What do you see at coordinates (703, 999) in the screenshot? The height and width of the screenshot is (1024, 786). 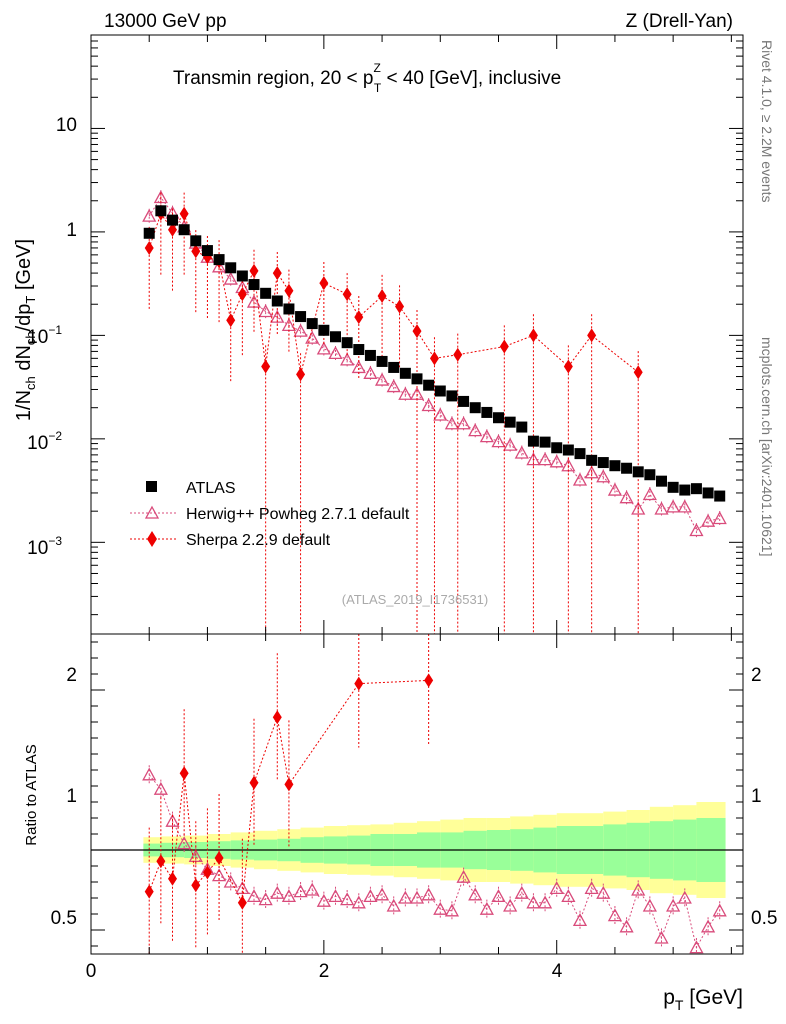 I see `x-axis-label: pT [GeV]` at bounding box center [703, 999].